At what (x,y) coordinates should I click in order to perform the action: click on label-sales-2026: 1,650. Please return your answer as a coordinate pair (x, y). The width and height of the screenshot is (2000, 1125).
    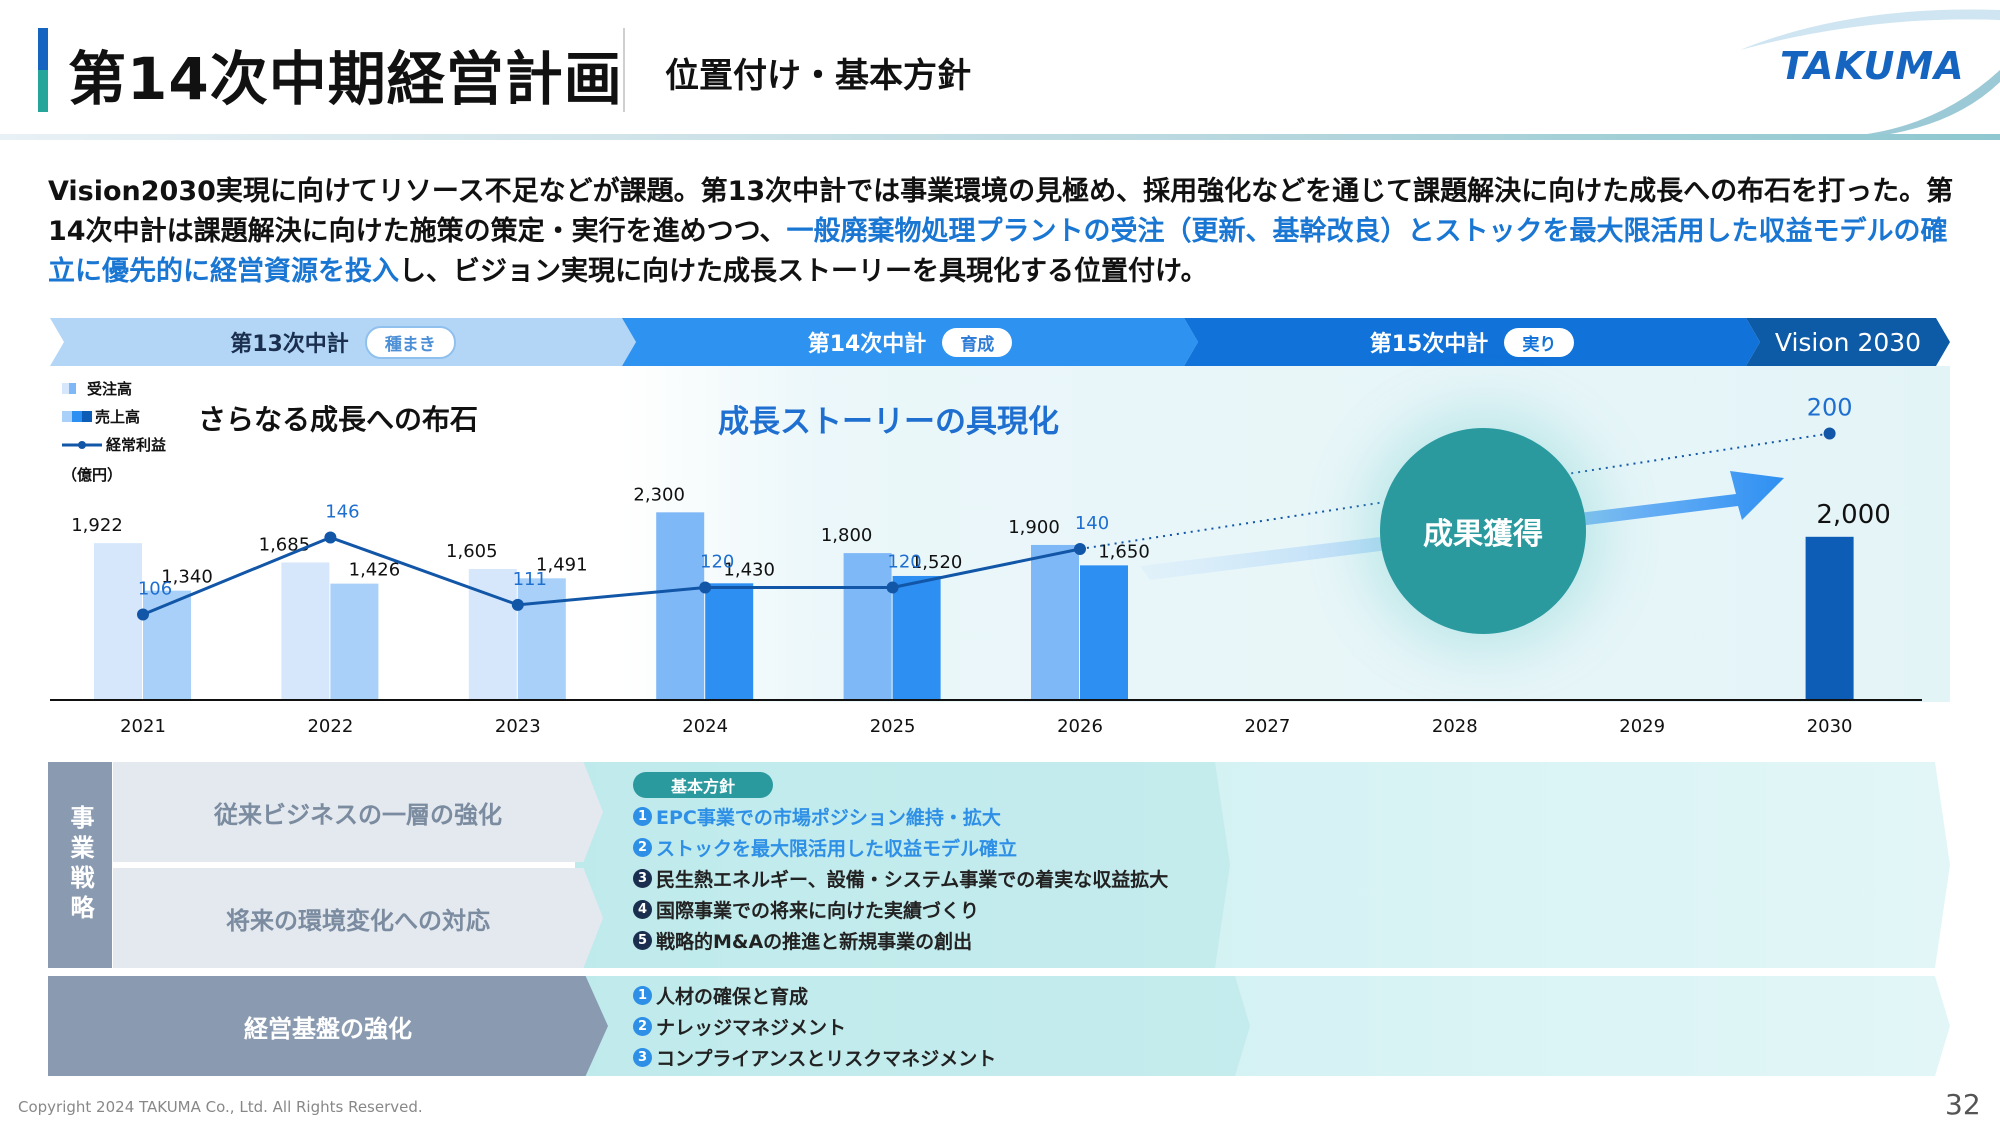
    Looking at the image, I should click on (1124, 551).